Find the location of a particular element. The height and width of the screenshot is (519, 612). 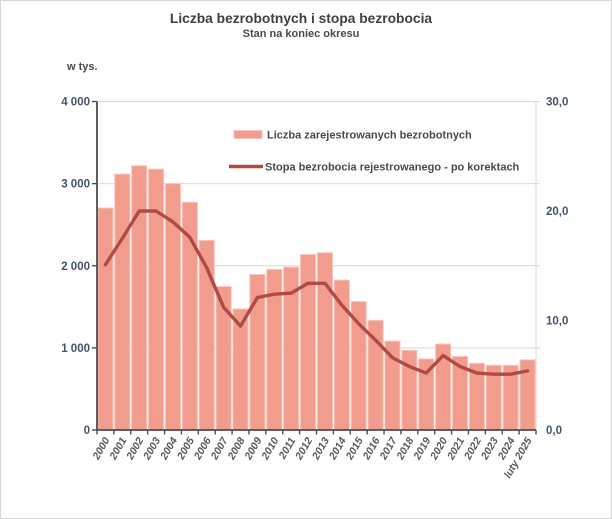

x-axis-tick-label: 2006 is located at coordinates (202, 448).